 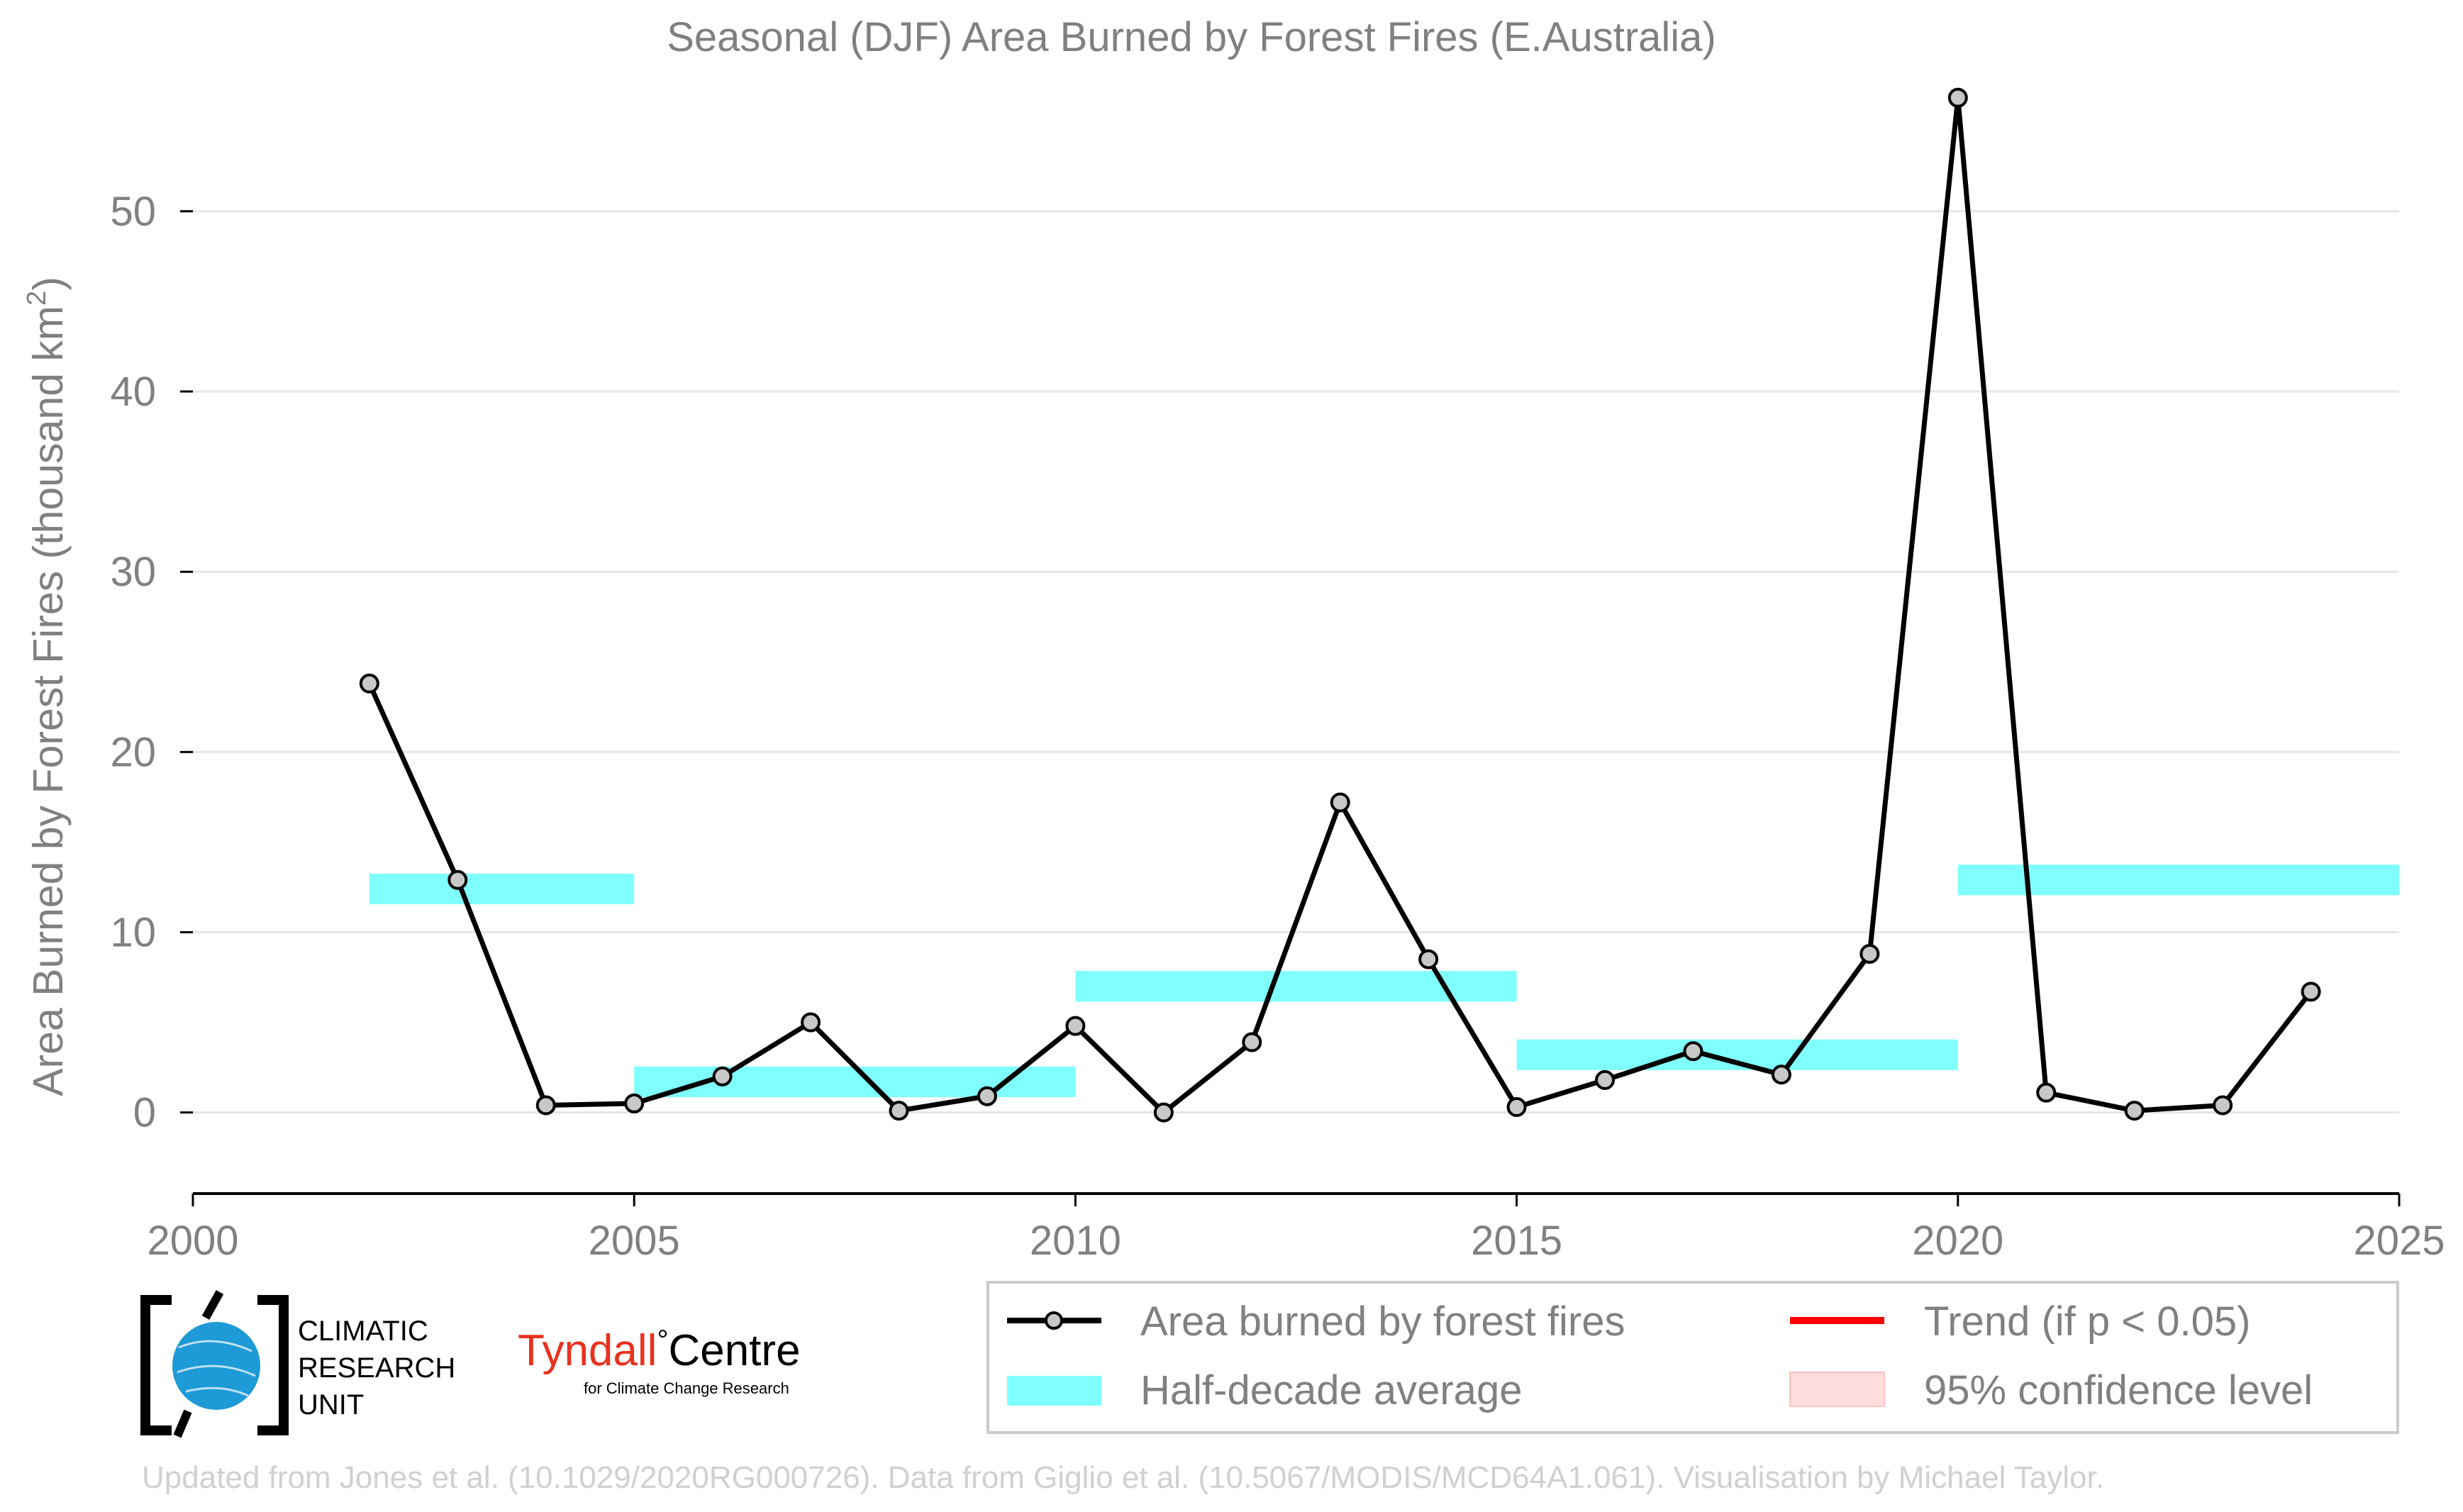 I want to click on x-tick-label: 2000, so click(x=192, y=1241).